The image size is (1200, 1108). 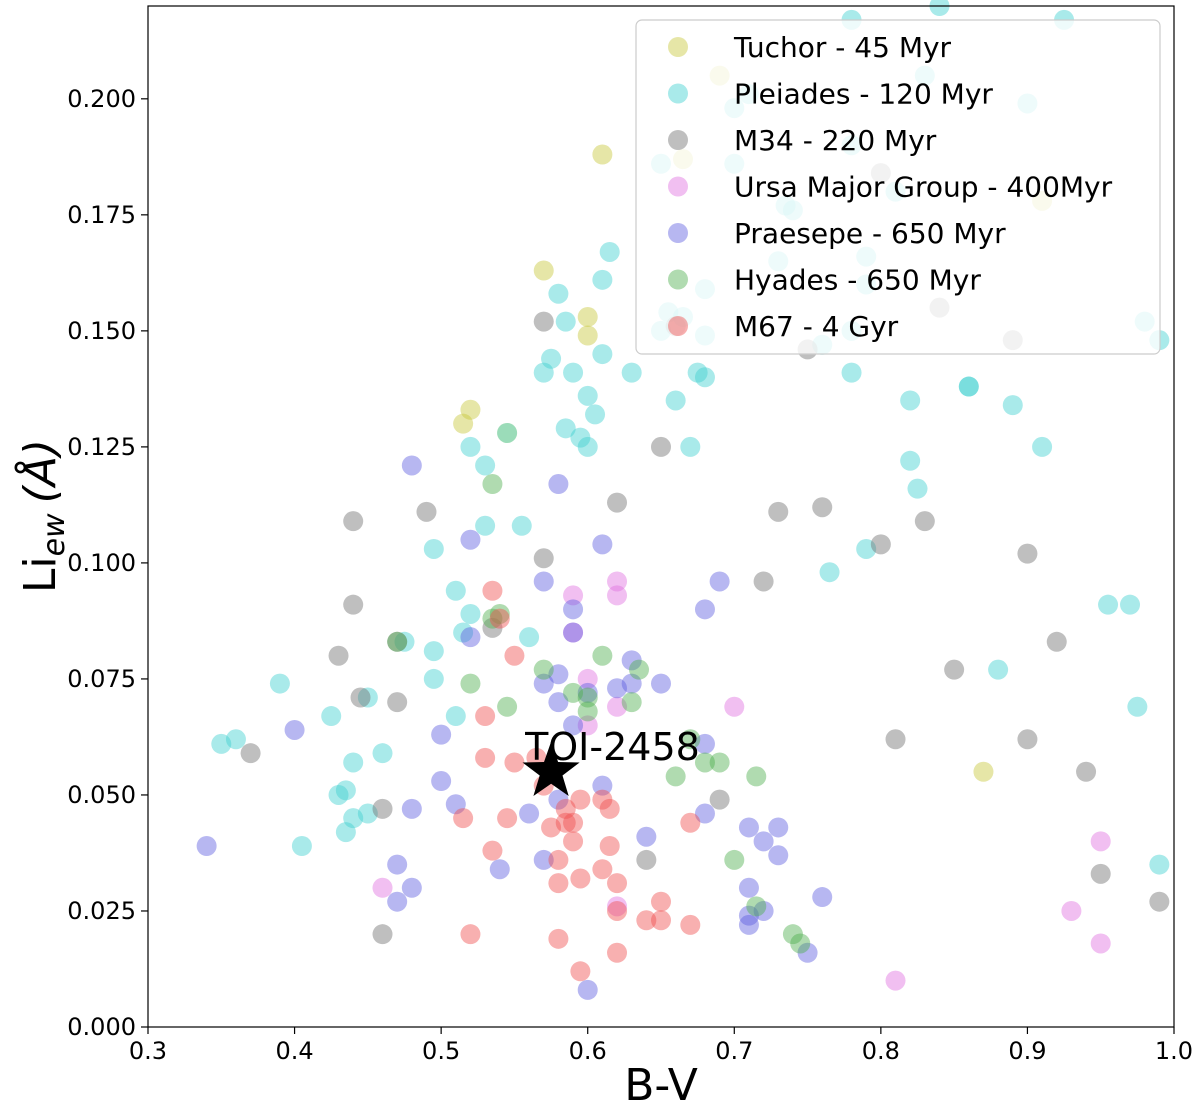 I want to click on y-tick-label: 0.075, so click(x=101, y=679).